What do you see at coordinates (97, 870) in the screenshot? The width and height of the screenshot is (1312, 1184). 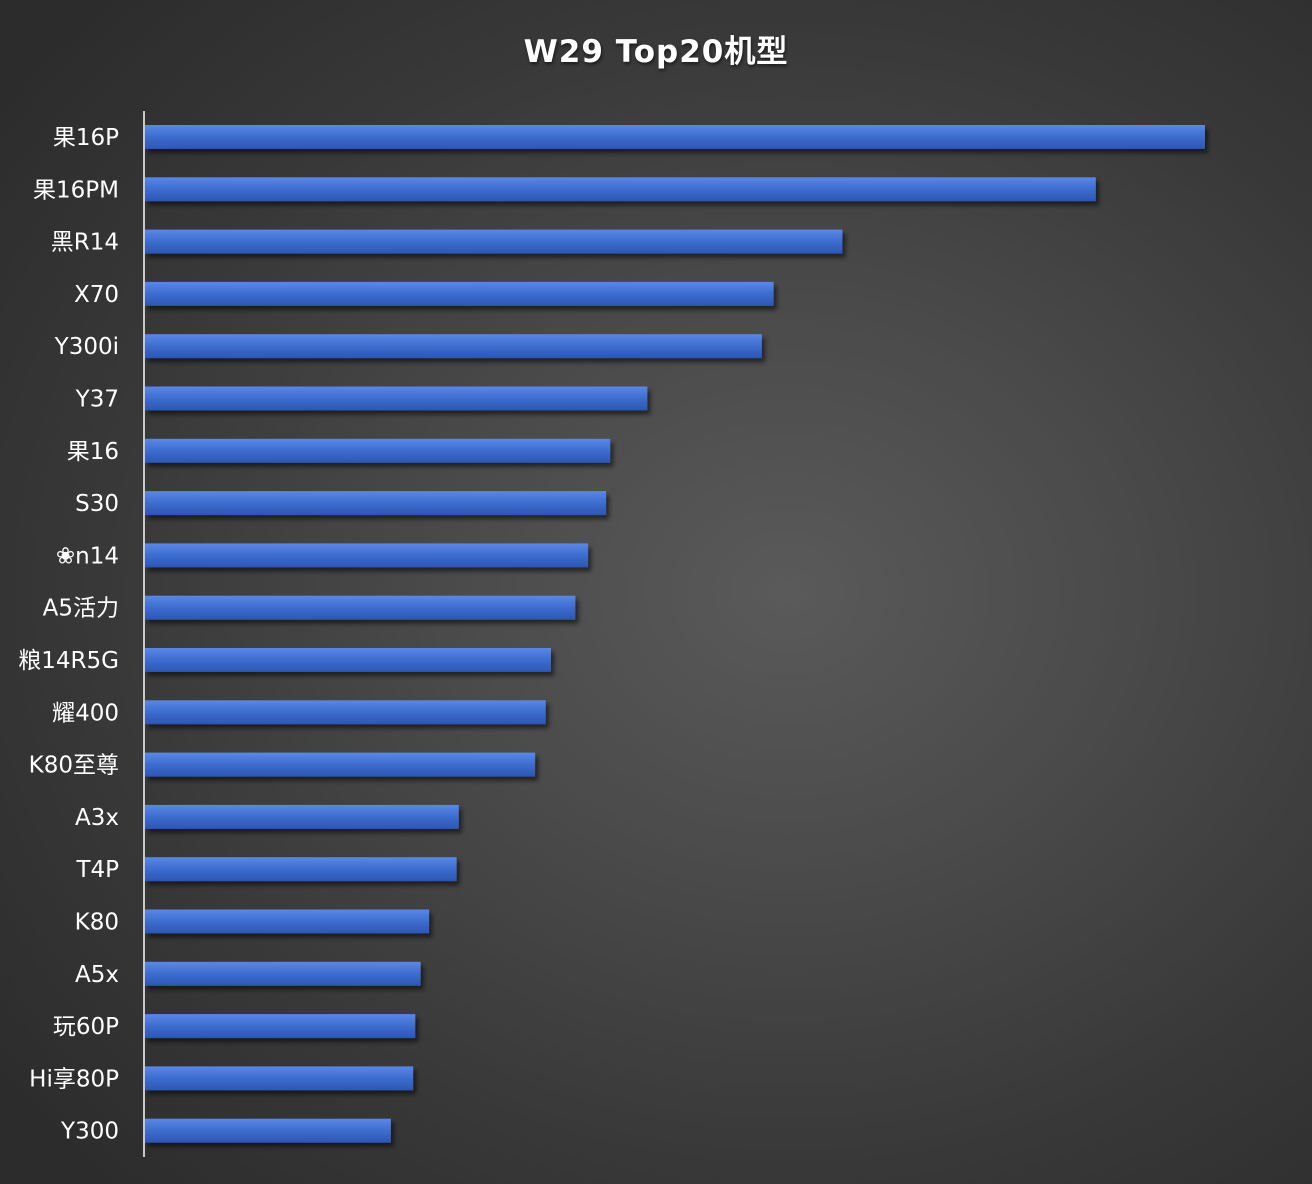 I see `category-label-15: T4P` at bounding box center [97, 870].